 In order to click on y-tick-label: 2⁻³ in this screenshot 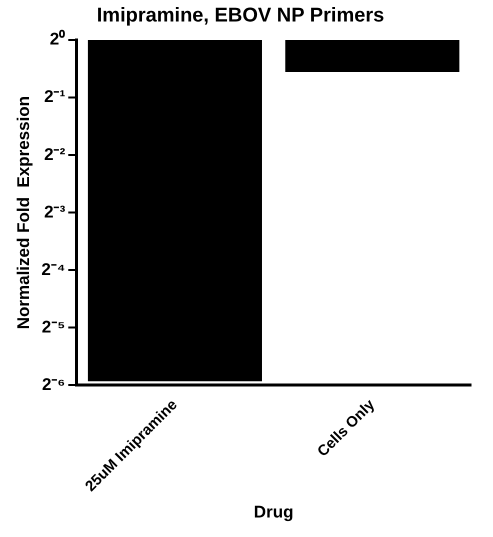, I will do `click(55, 212)`.